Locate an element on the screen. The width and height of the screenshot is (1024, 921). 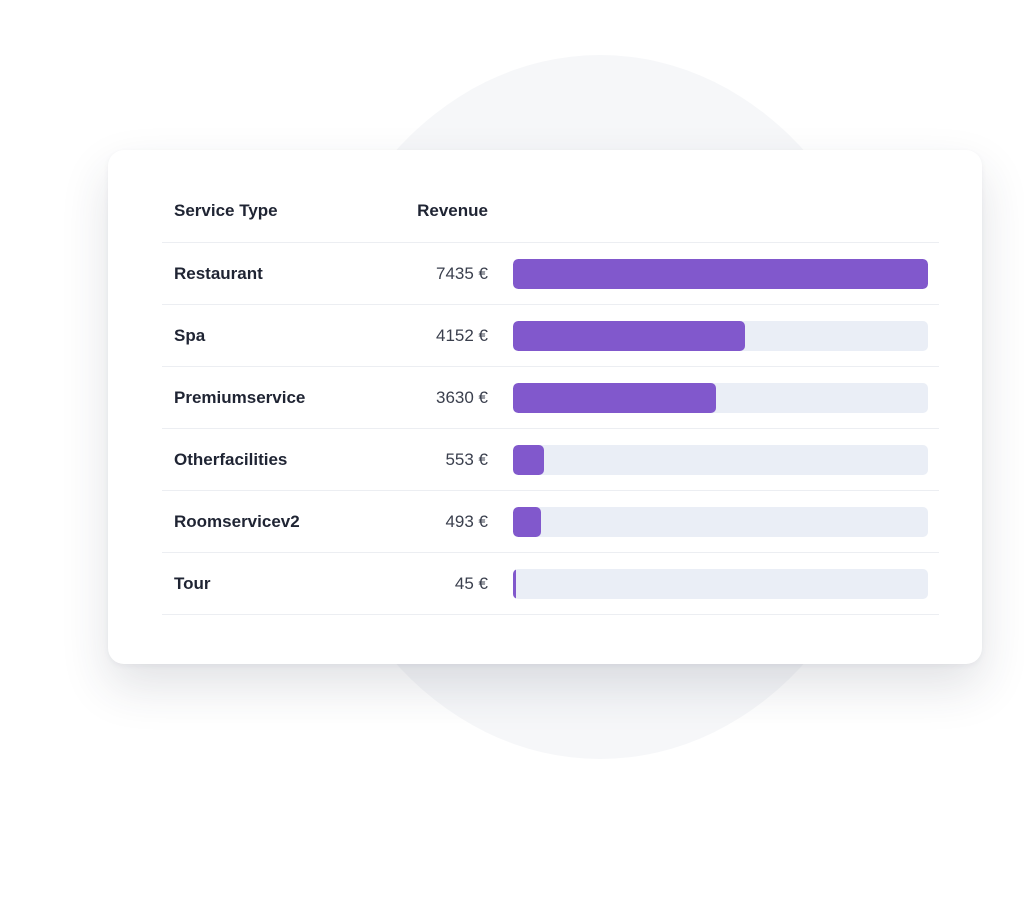
service-name: Tour is located at coordinates (192, 583).